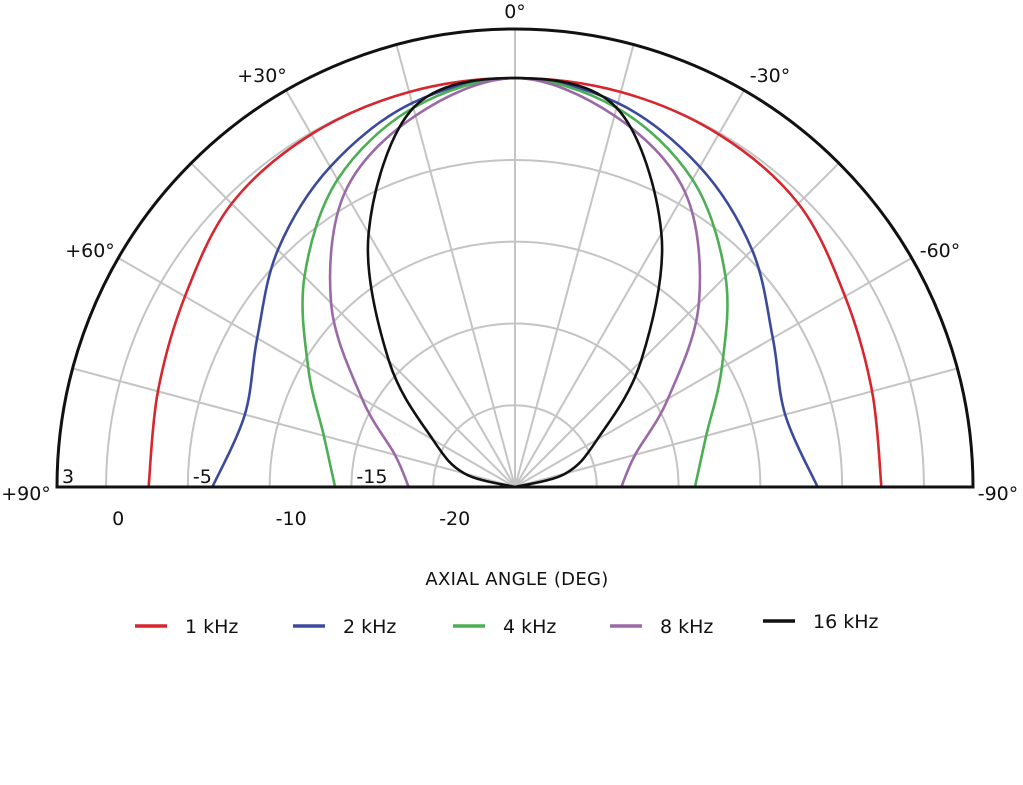 The image size is (1023, 785). I want to click on radial-tick-label: -10, so click(291, 519).